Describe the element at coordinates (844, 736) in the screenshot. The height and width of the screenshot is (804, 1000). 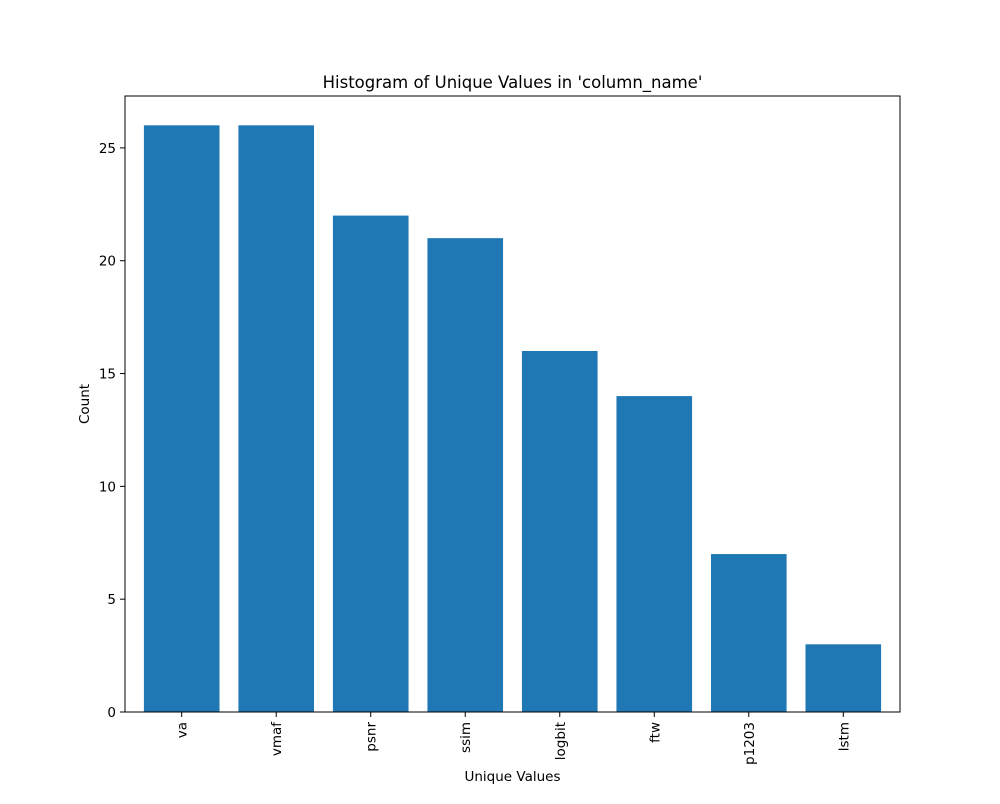
I see `x-tick-label: lstm` at that location.